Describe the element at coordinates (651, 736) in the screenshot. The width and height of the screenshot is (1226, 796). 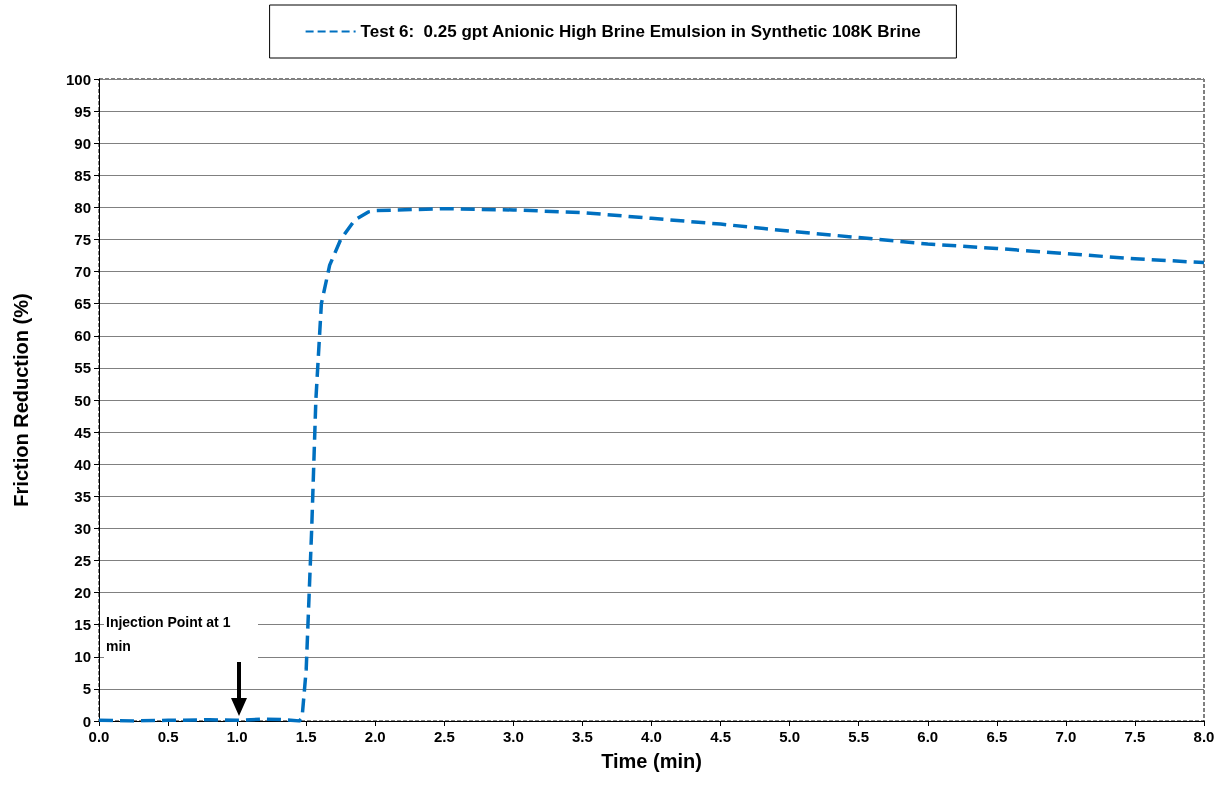
I see `x-tick-label: 4.0` at that location.